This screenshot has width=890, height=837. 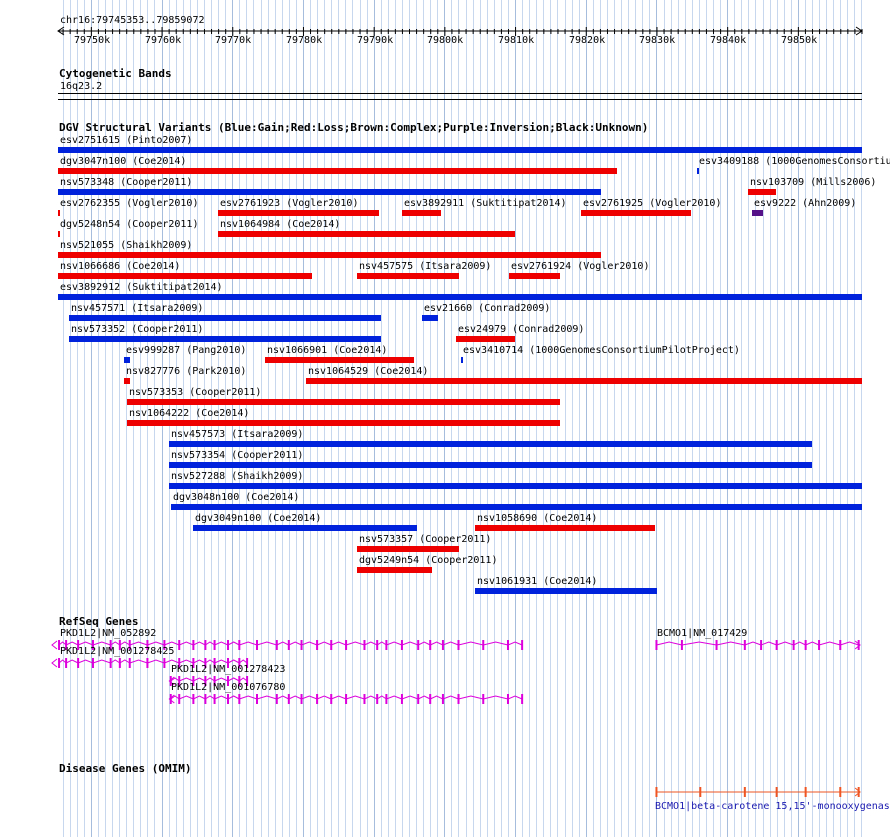 I want to click on variant-label: nsv103709 (Mills2006), so click(x=813, y=182).